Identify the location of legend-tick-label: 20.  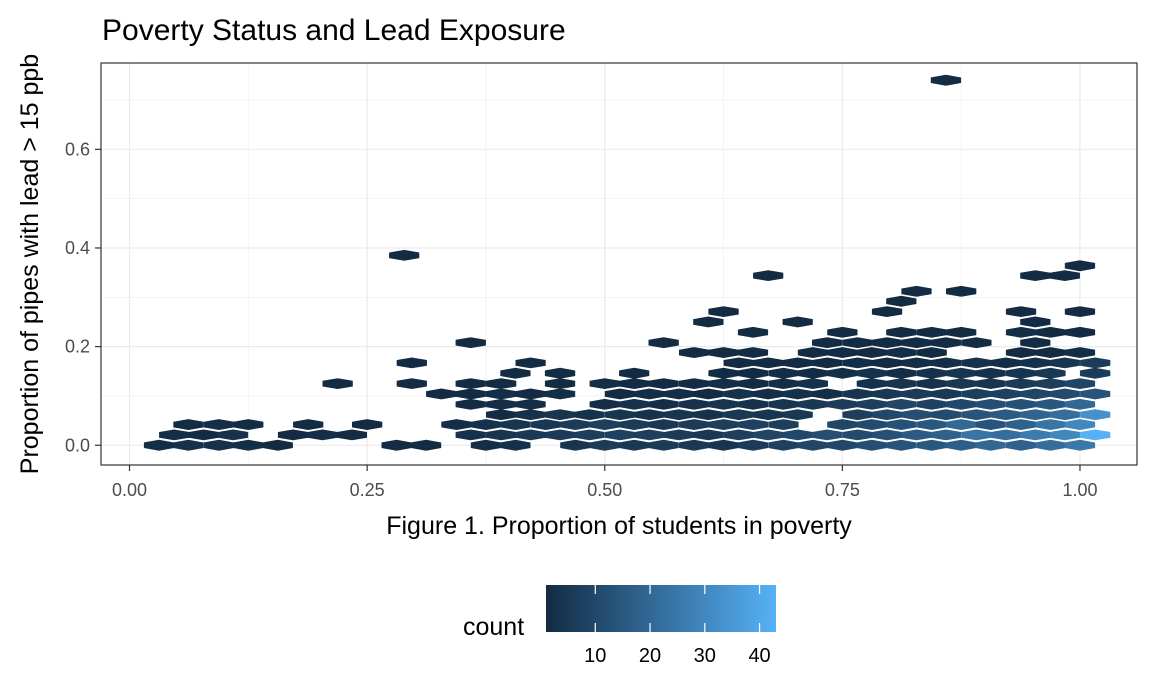
(650, 656).